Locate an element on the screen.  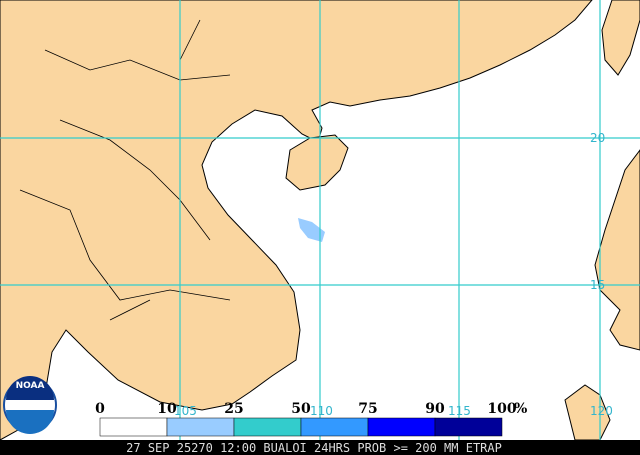
legend-label: 100 is located at coordinates (501, 409).